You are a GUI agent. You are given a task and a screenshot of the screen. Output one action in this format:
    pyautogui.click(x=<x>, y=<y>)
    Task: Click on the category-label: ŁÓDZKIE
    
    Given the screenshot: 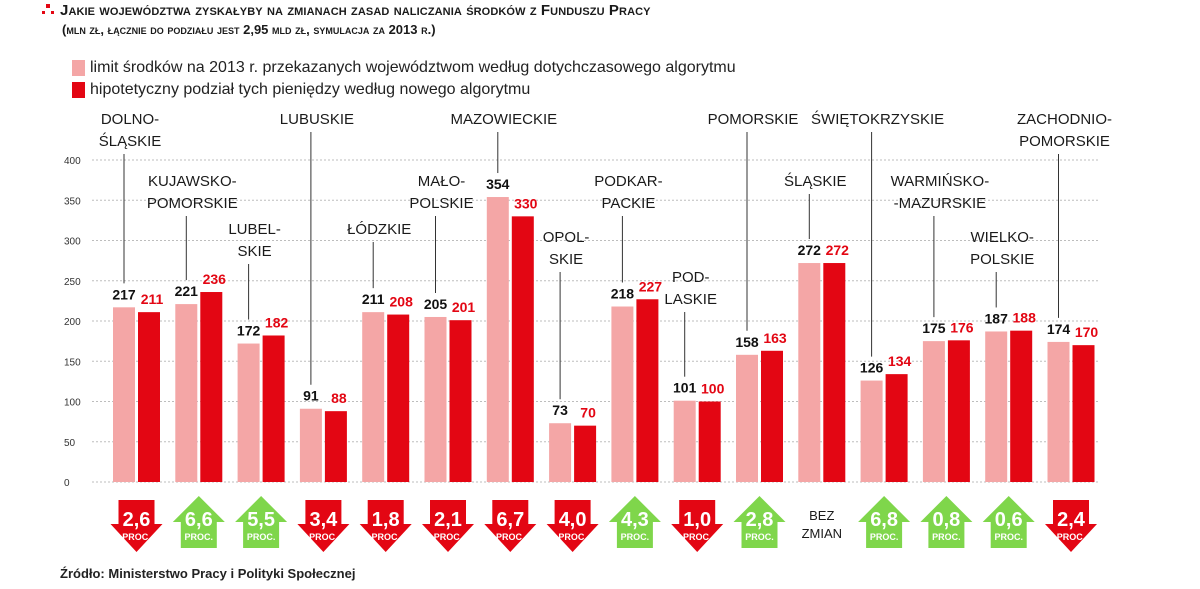 What is the action you would take?
    pyautogui.click(x=379, y=229)
    